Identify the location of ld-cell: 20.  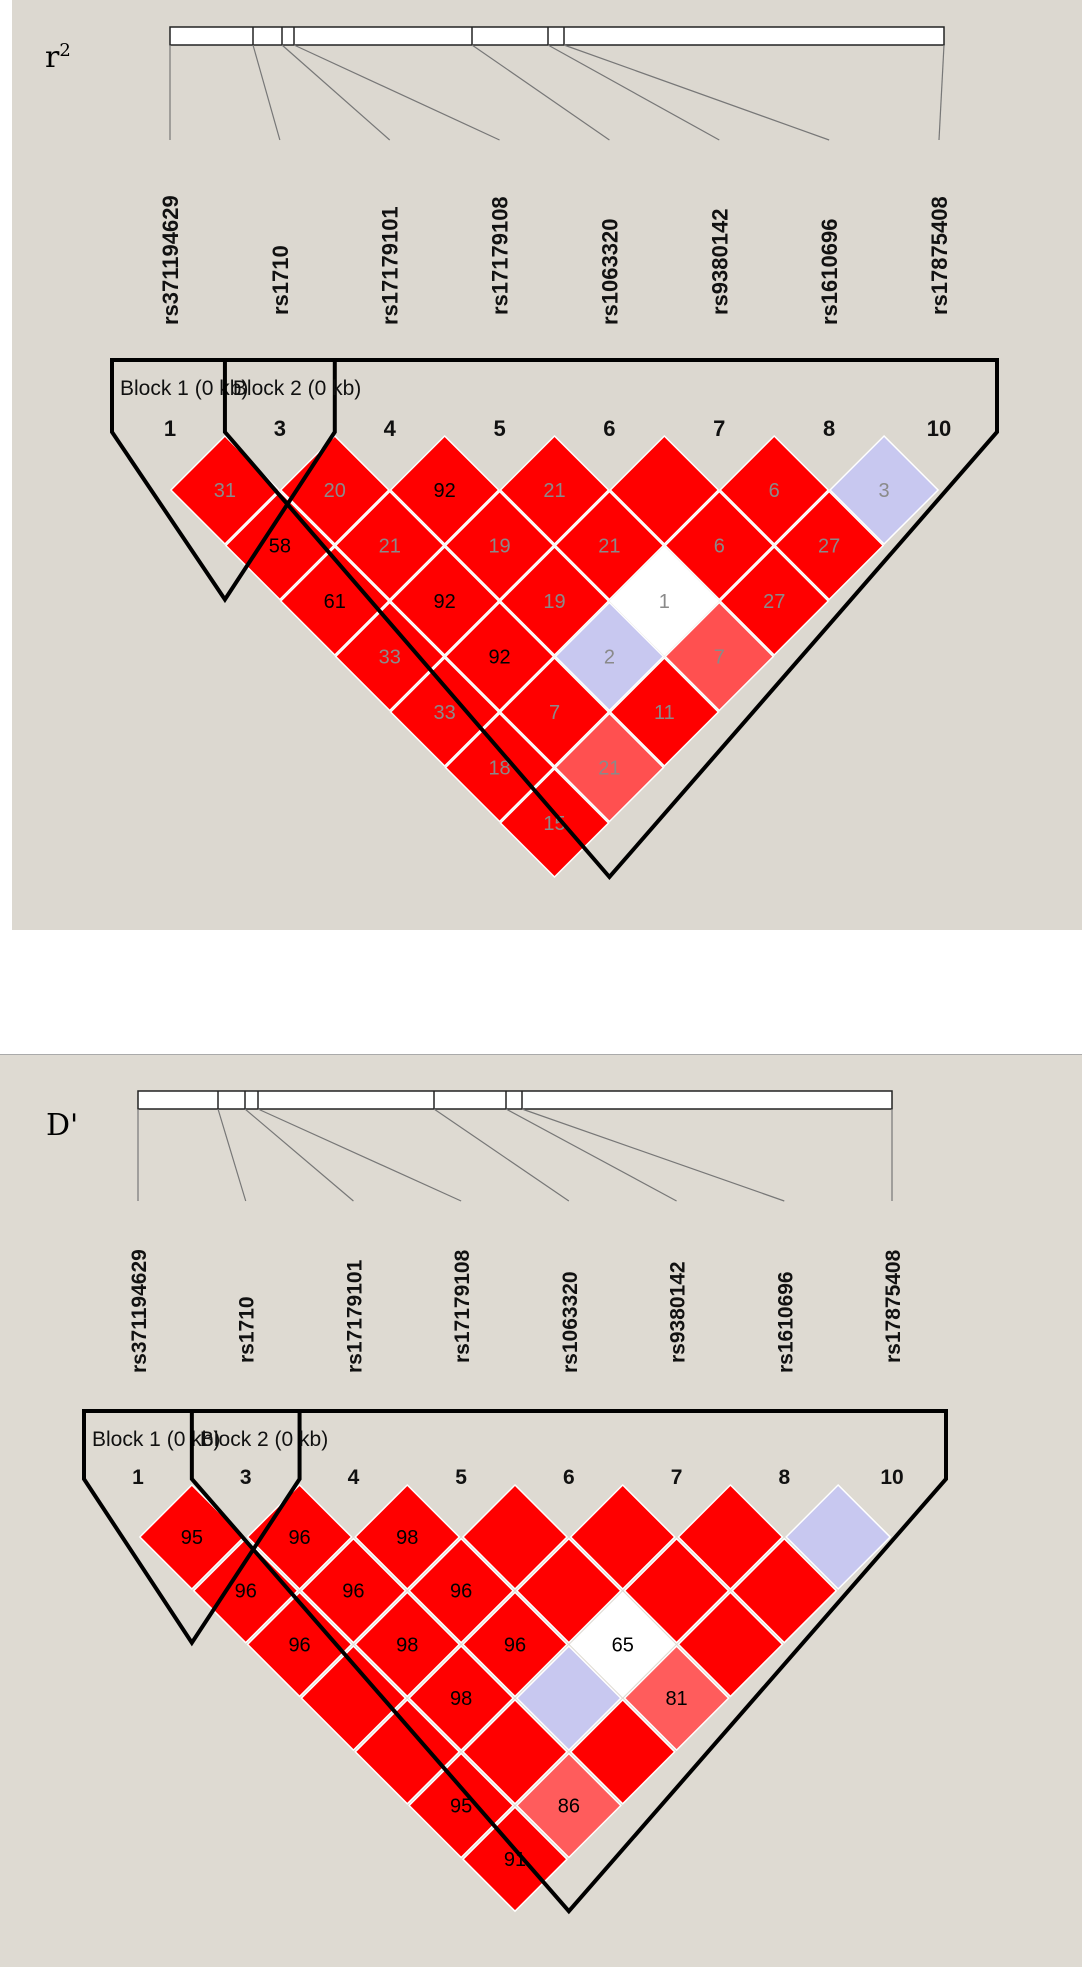
(334, 490).